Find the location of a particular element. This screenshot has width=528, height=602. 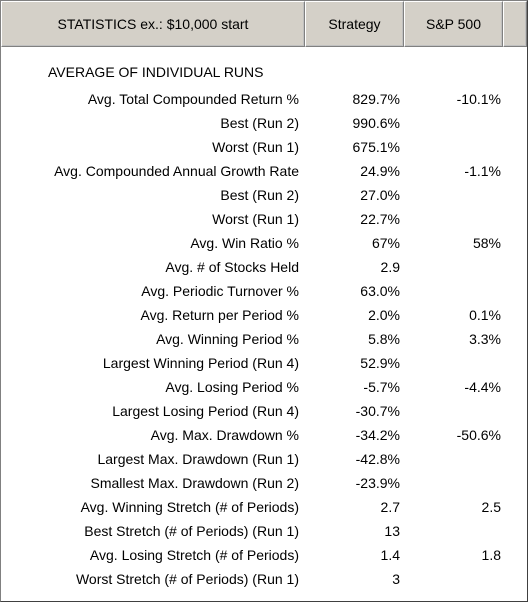

statistic-row: Worst (Run 1) 22.7% is located at coordinates (264, 219).